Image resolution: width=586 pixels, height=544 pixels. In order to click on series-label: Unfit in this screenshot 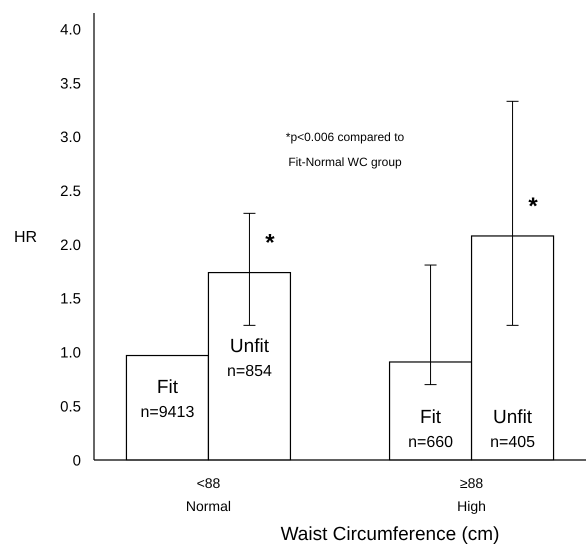, I will do `click(513, 417)`.